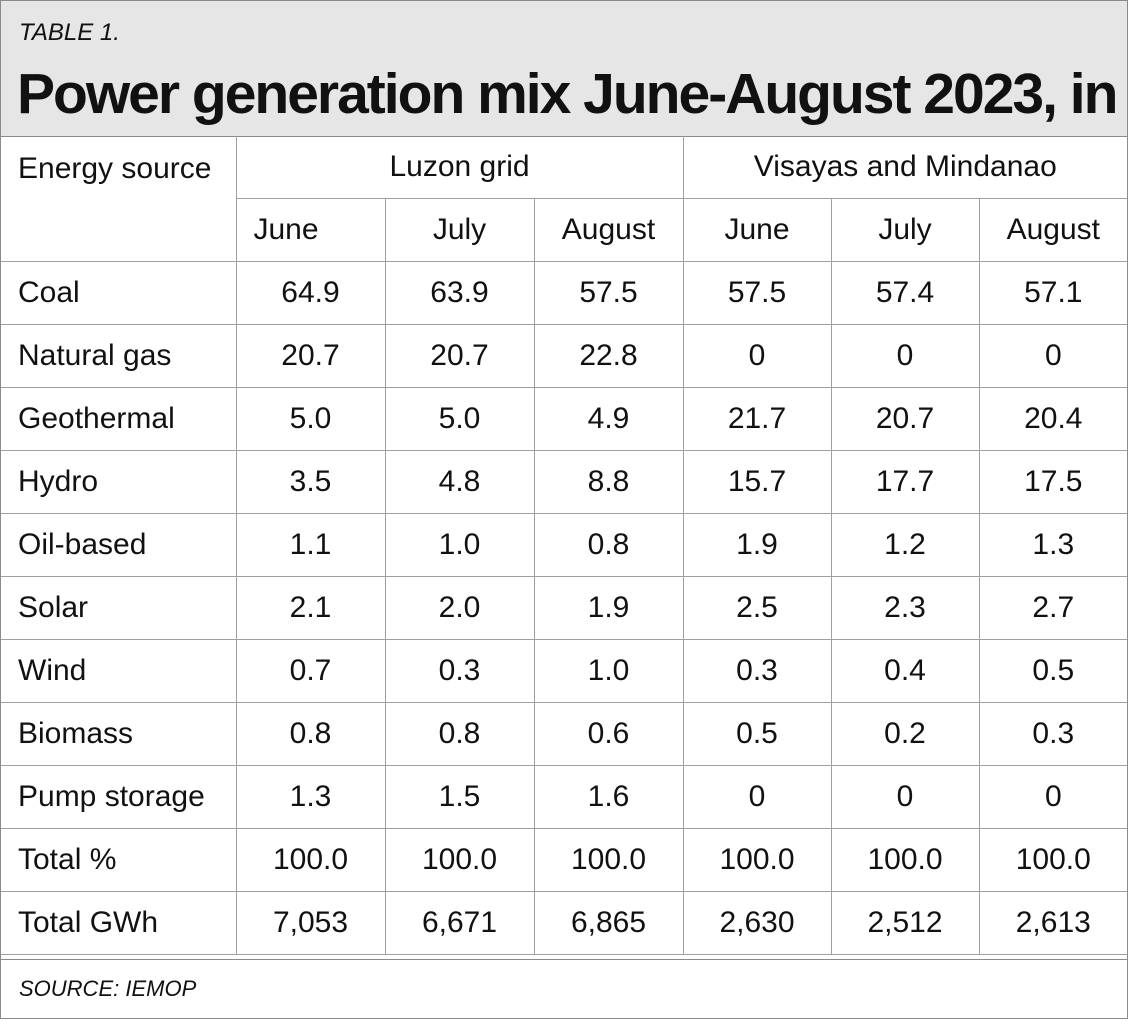 This screenshot has width=1128, height=1027. I want to click on table-row: Biomass 0.8 0.8 0.6 0.5 0.2 0.3, so click(564, 734).